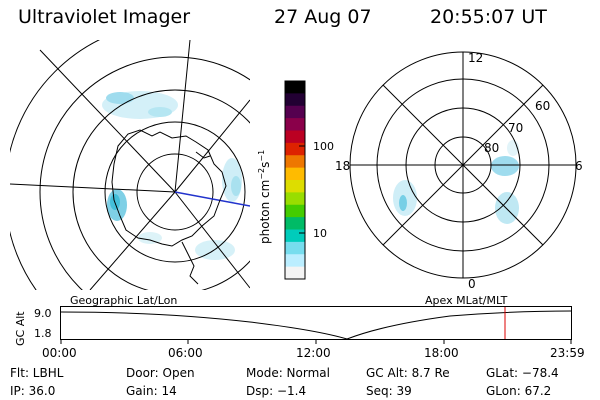 The image size is (600, 400). What do you see at coordinates (43, 313) in the screenshot?
I see `altitude-ytick-top: 9.0` at bounding box center [43, 313].